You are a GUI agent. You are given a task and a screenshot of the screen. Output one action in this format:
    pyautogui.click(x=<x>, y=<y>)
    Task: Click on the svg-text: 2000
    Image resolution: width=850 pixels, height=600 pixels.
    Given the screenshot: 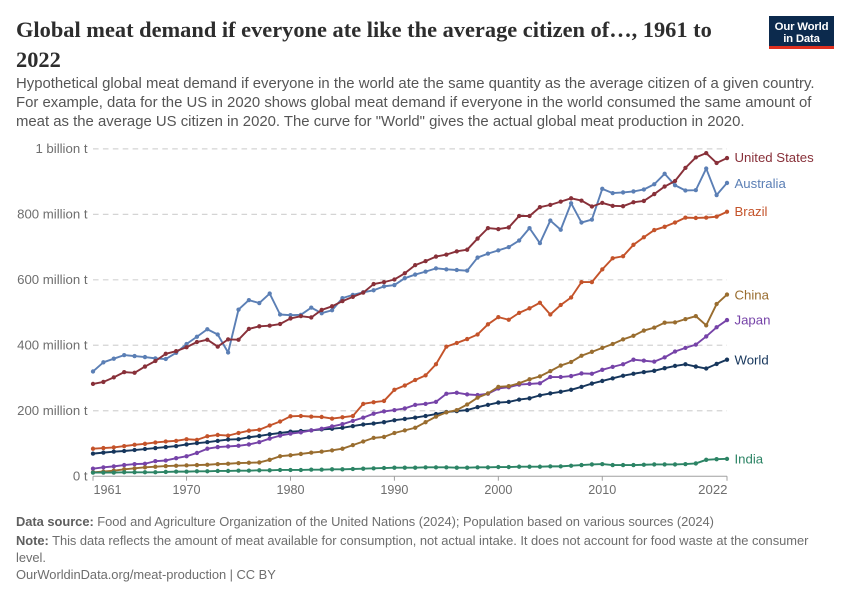 What is the action you would take?
    pyautogui.click(x=498, y=490)
    